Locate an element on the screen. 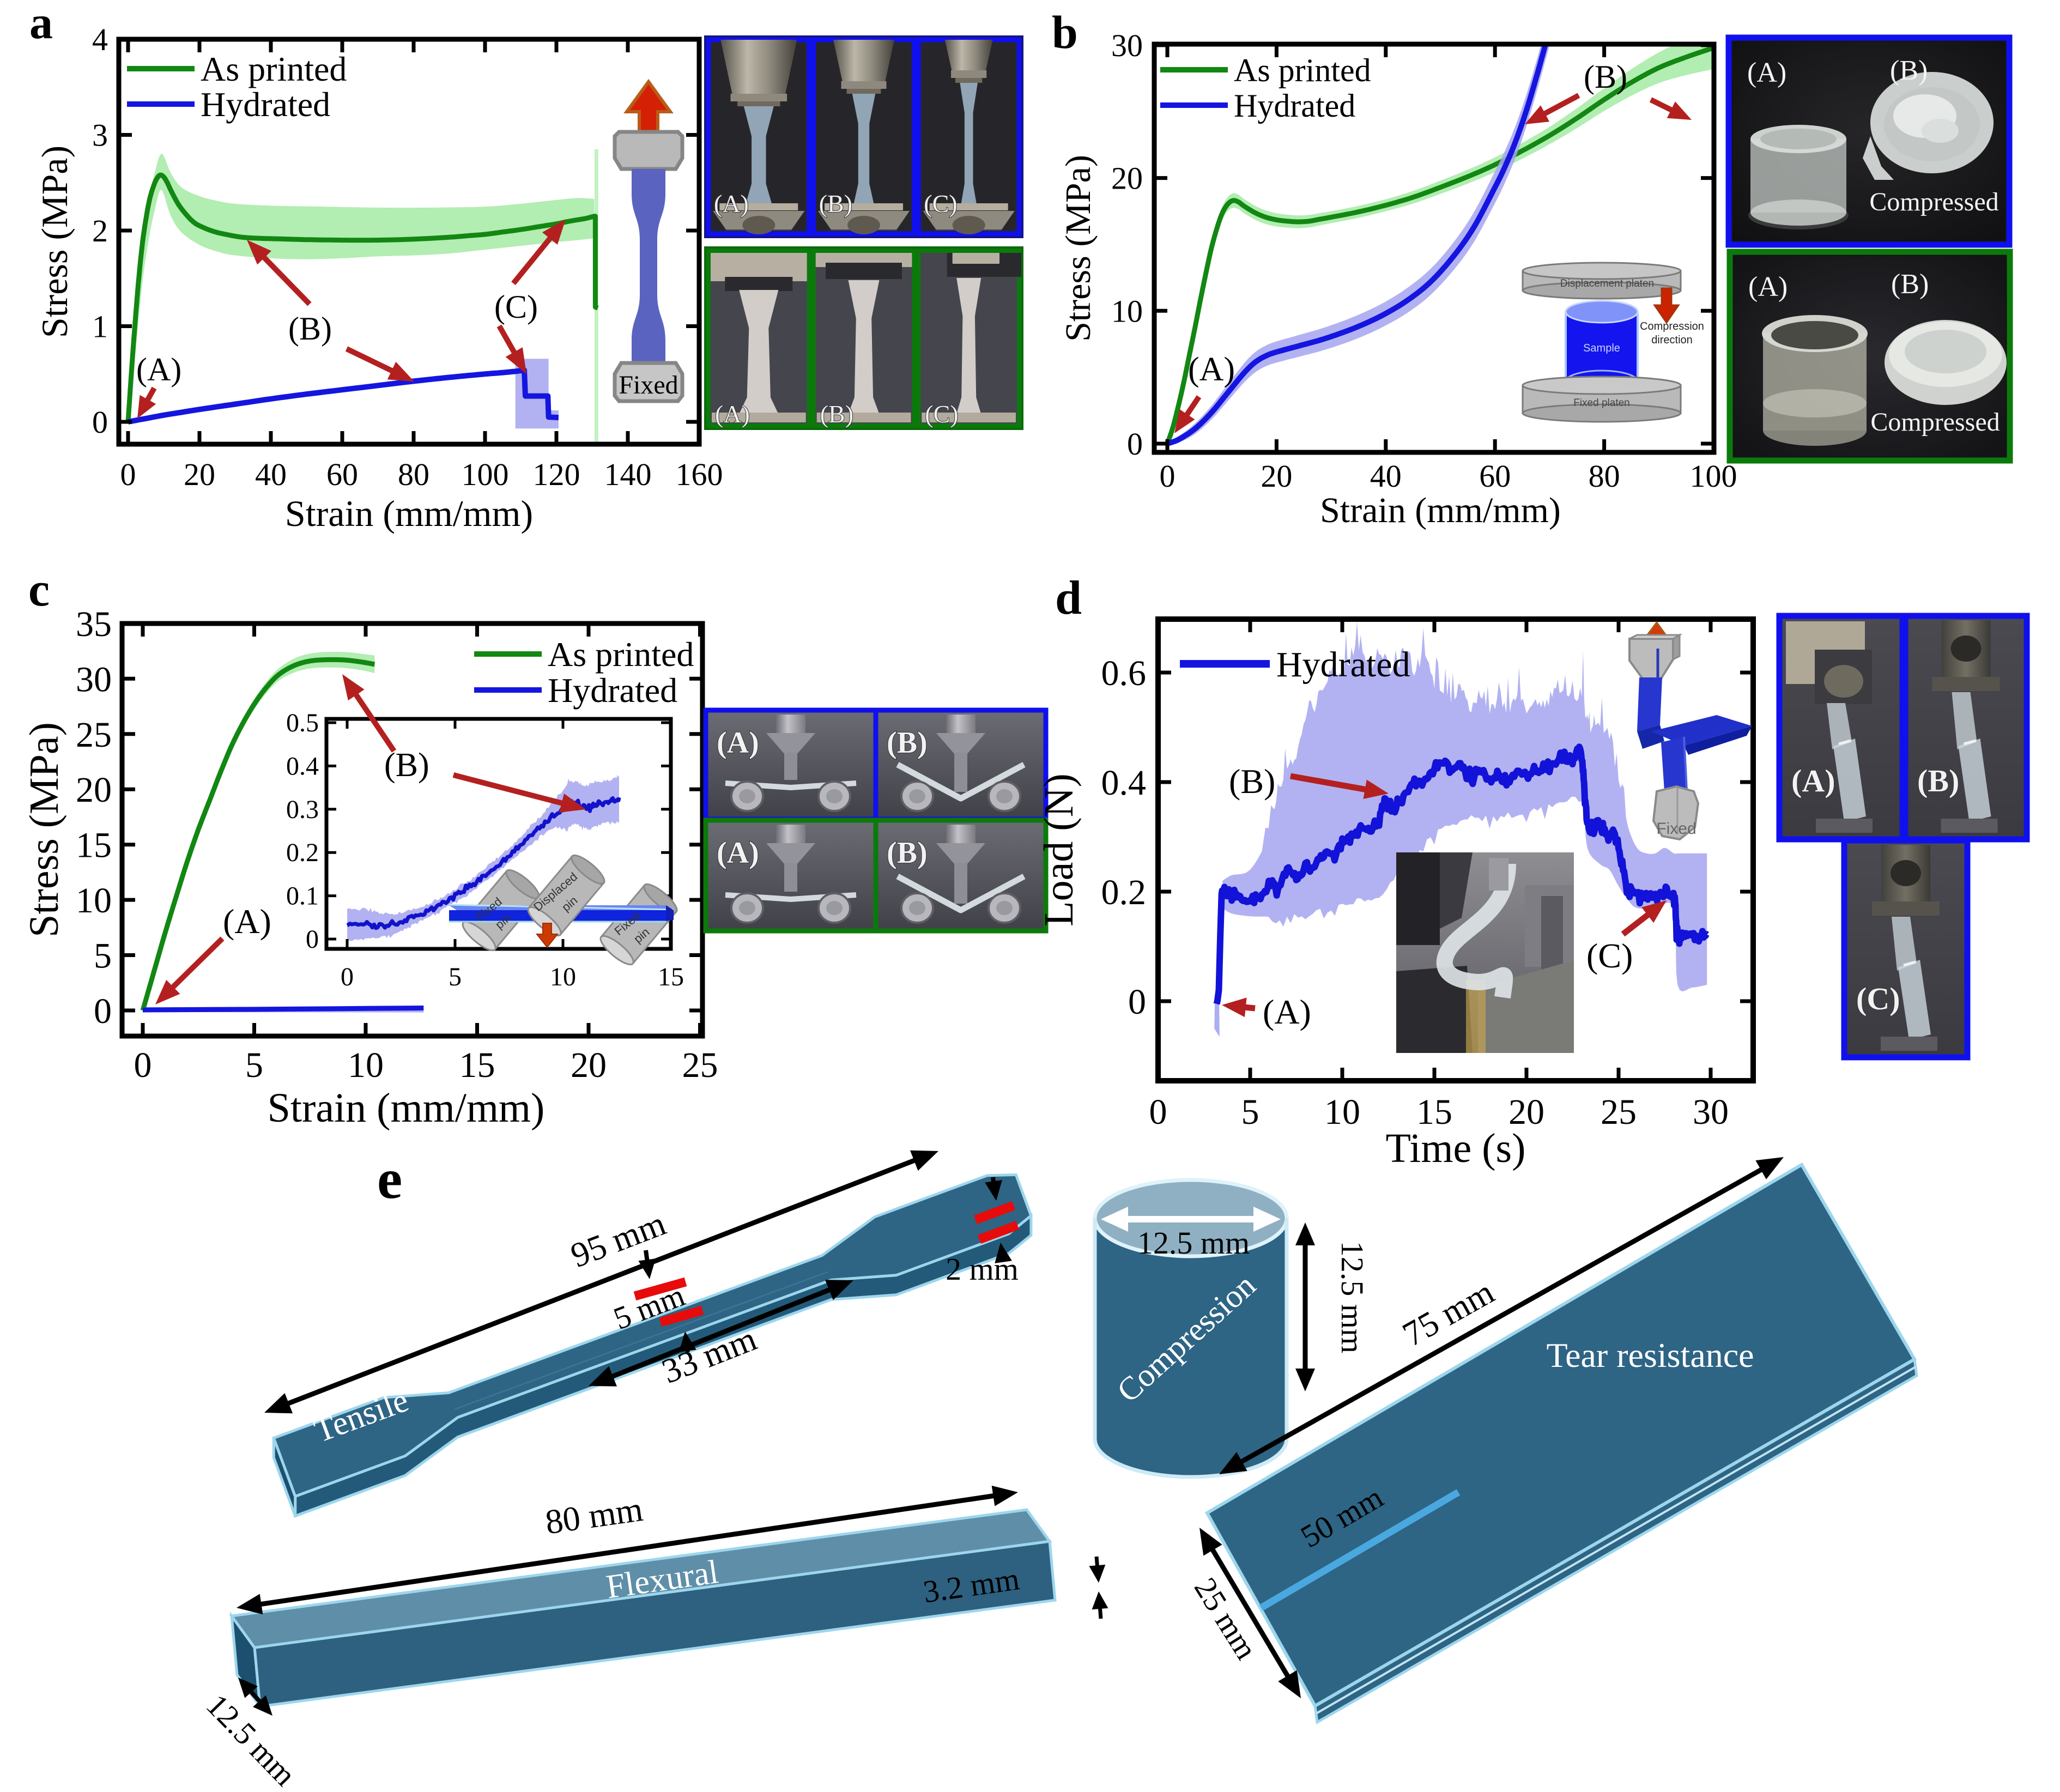  svg-text: Compressed is located at coordinates (1934, 202).